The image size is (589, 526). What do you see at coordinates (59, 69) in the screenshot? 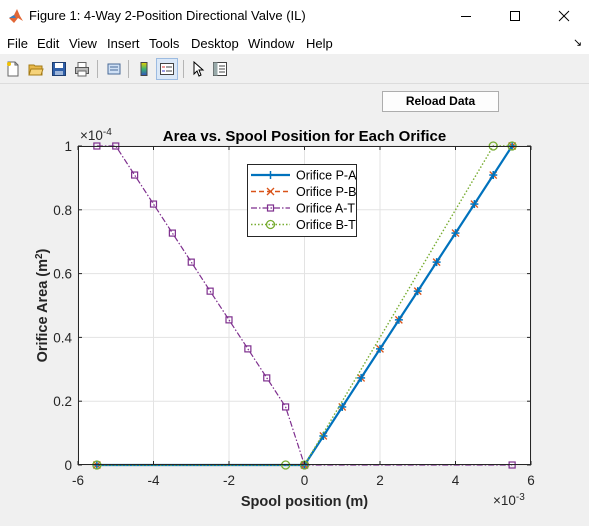
I see `save-icon` at bounding box center [59, 69].